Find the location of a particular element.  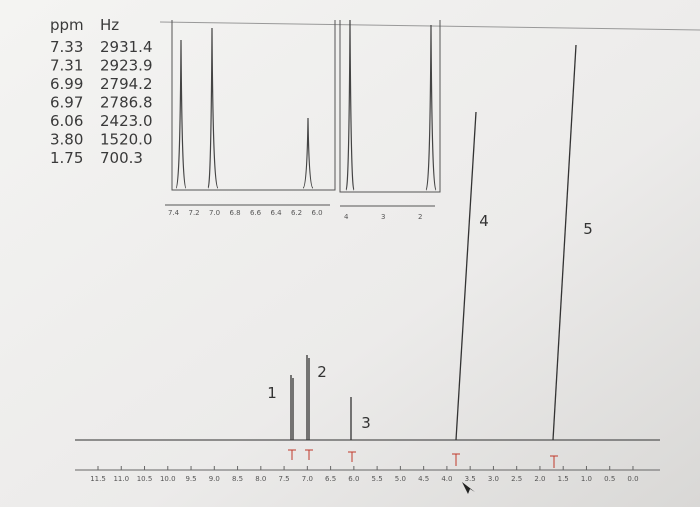

insets is located at coordinates (303, 113).